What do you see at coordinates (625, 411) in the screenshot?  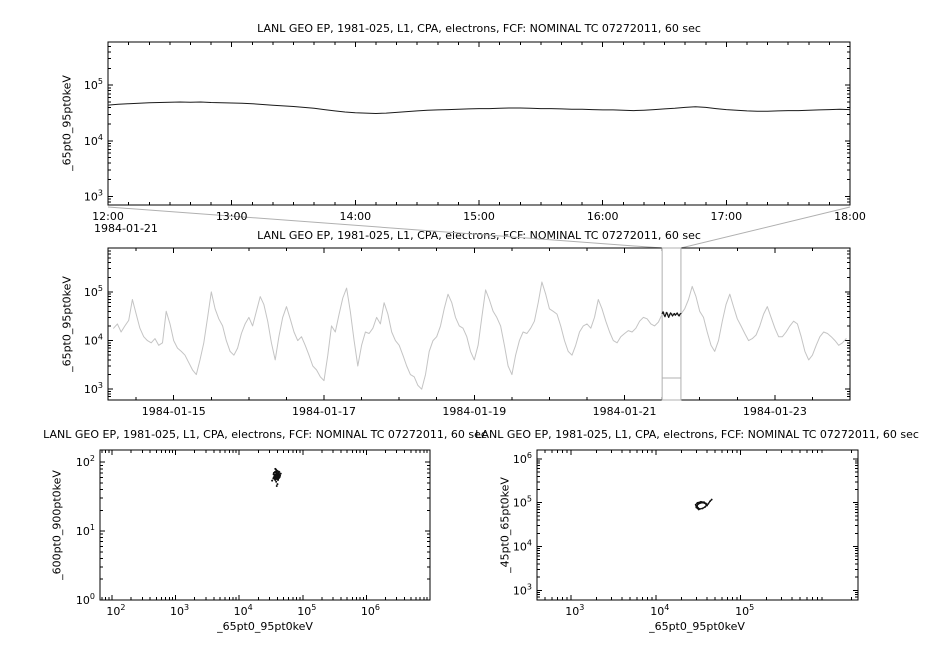 I see `svg-text: 1984-01-21` at bounding box center [625, 411].